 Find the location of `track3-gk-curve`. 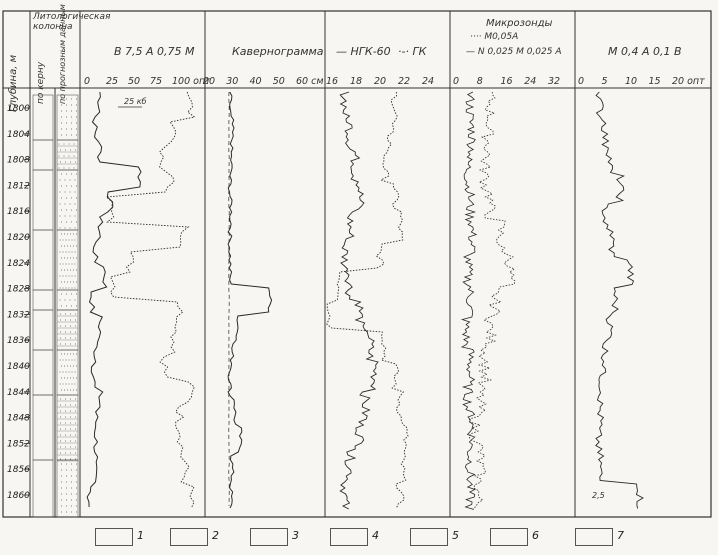

track3-gk-curve is located at coordinates (367, 300).